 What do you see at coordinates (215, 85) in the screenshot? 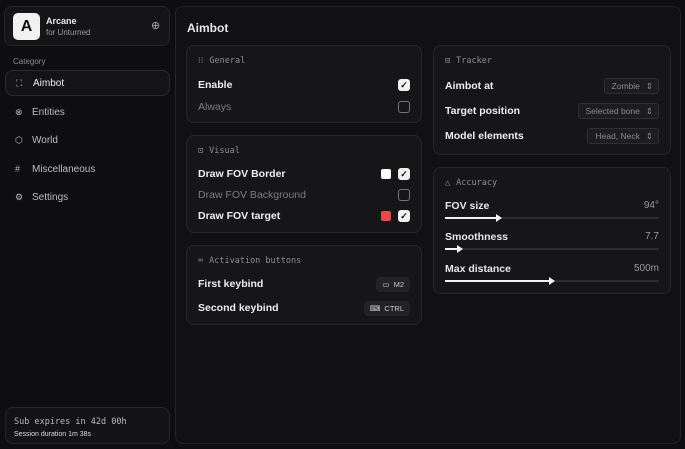
I see `row-label: Enable` at bounding box center [215, 85].